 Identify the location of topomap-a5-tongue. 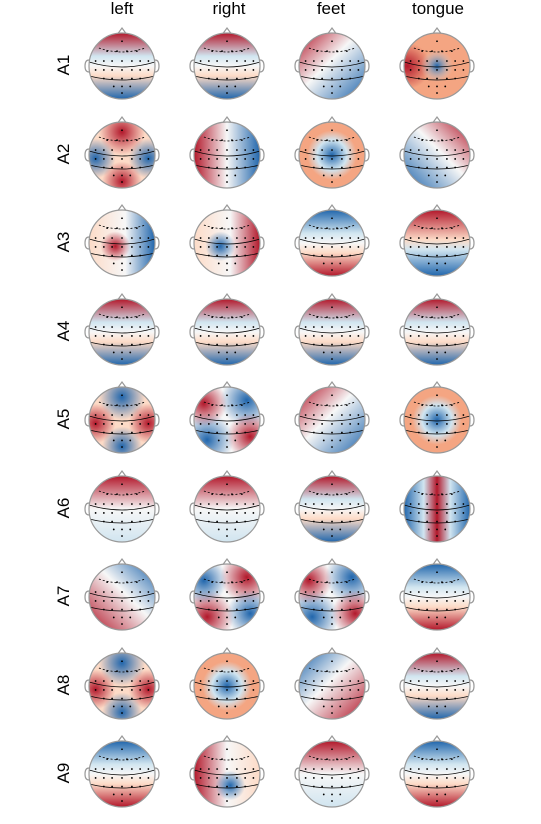
(437, 417).